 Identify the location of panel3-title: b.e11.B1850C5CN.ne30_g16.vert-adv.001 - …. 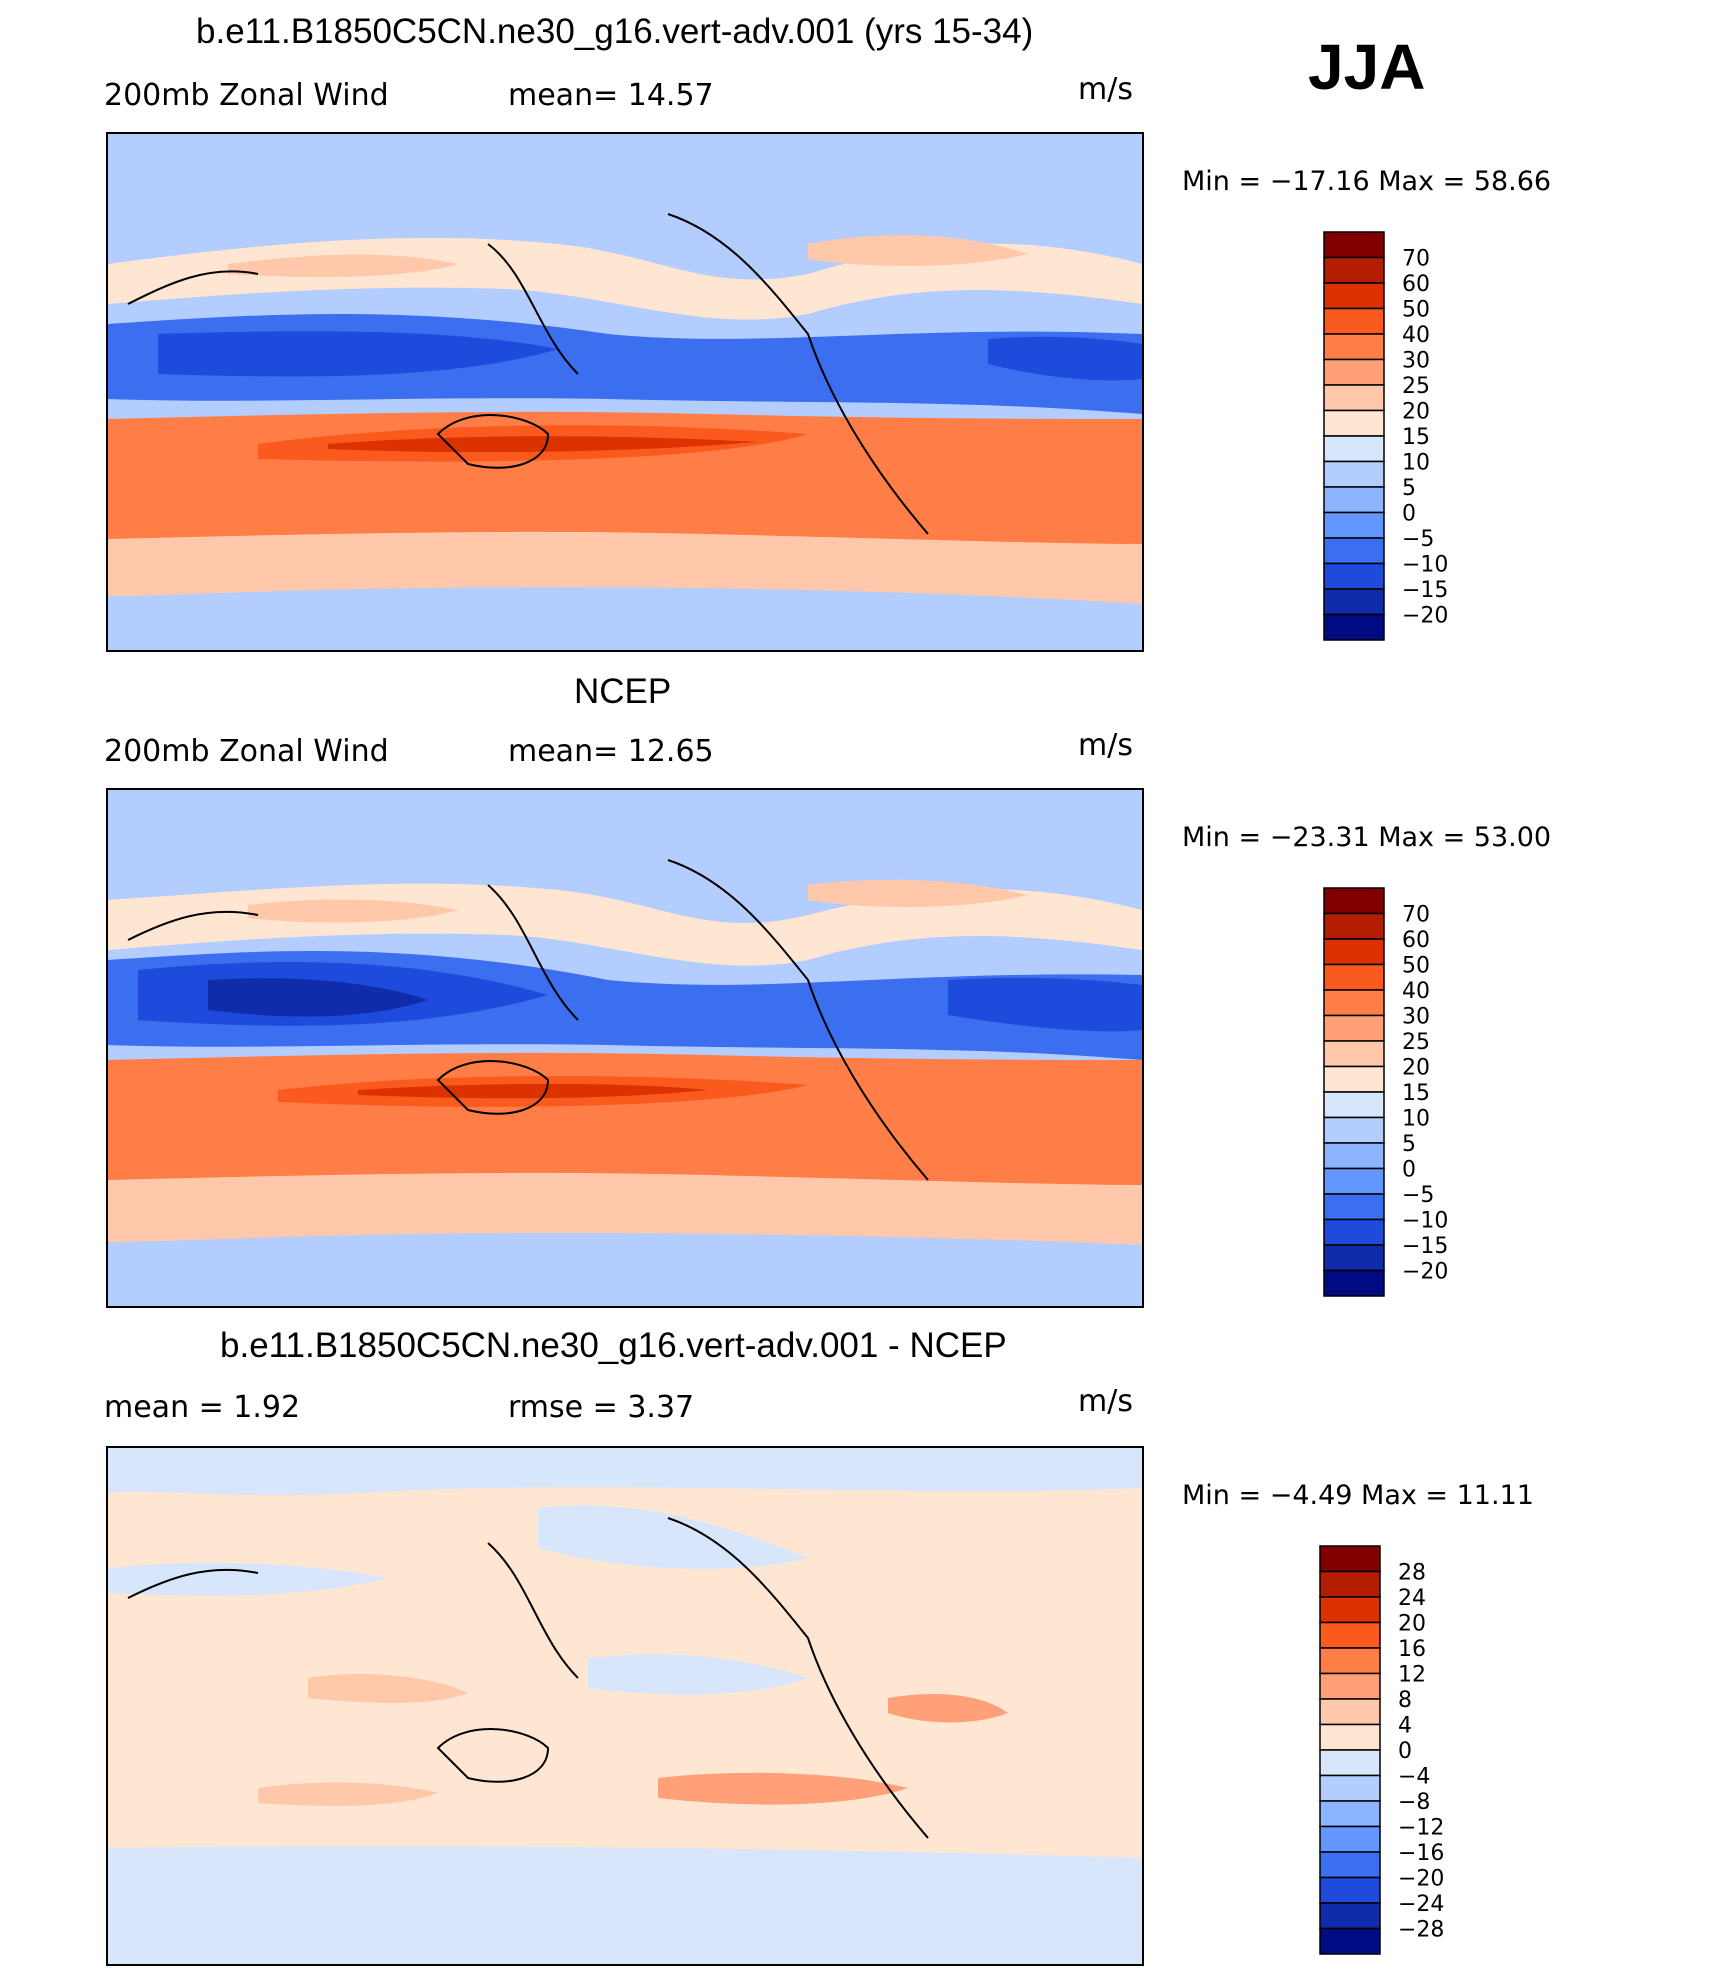
(613, 1345).